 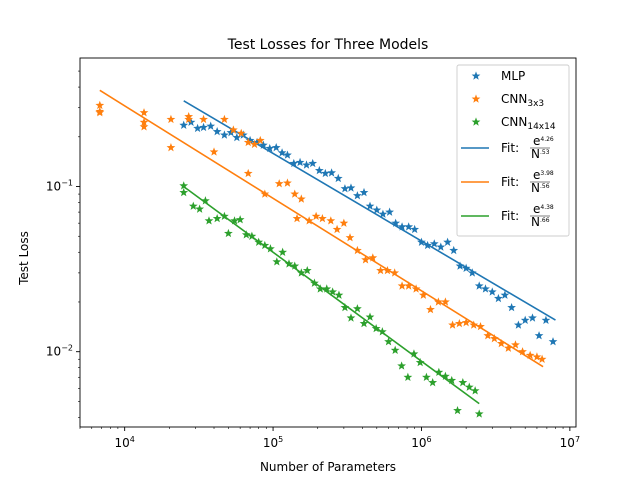 I want to click on legend-fit-label-1: Fit:, so click(x=510, y=182).